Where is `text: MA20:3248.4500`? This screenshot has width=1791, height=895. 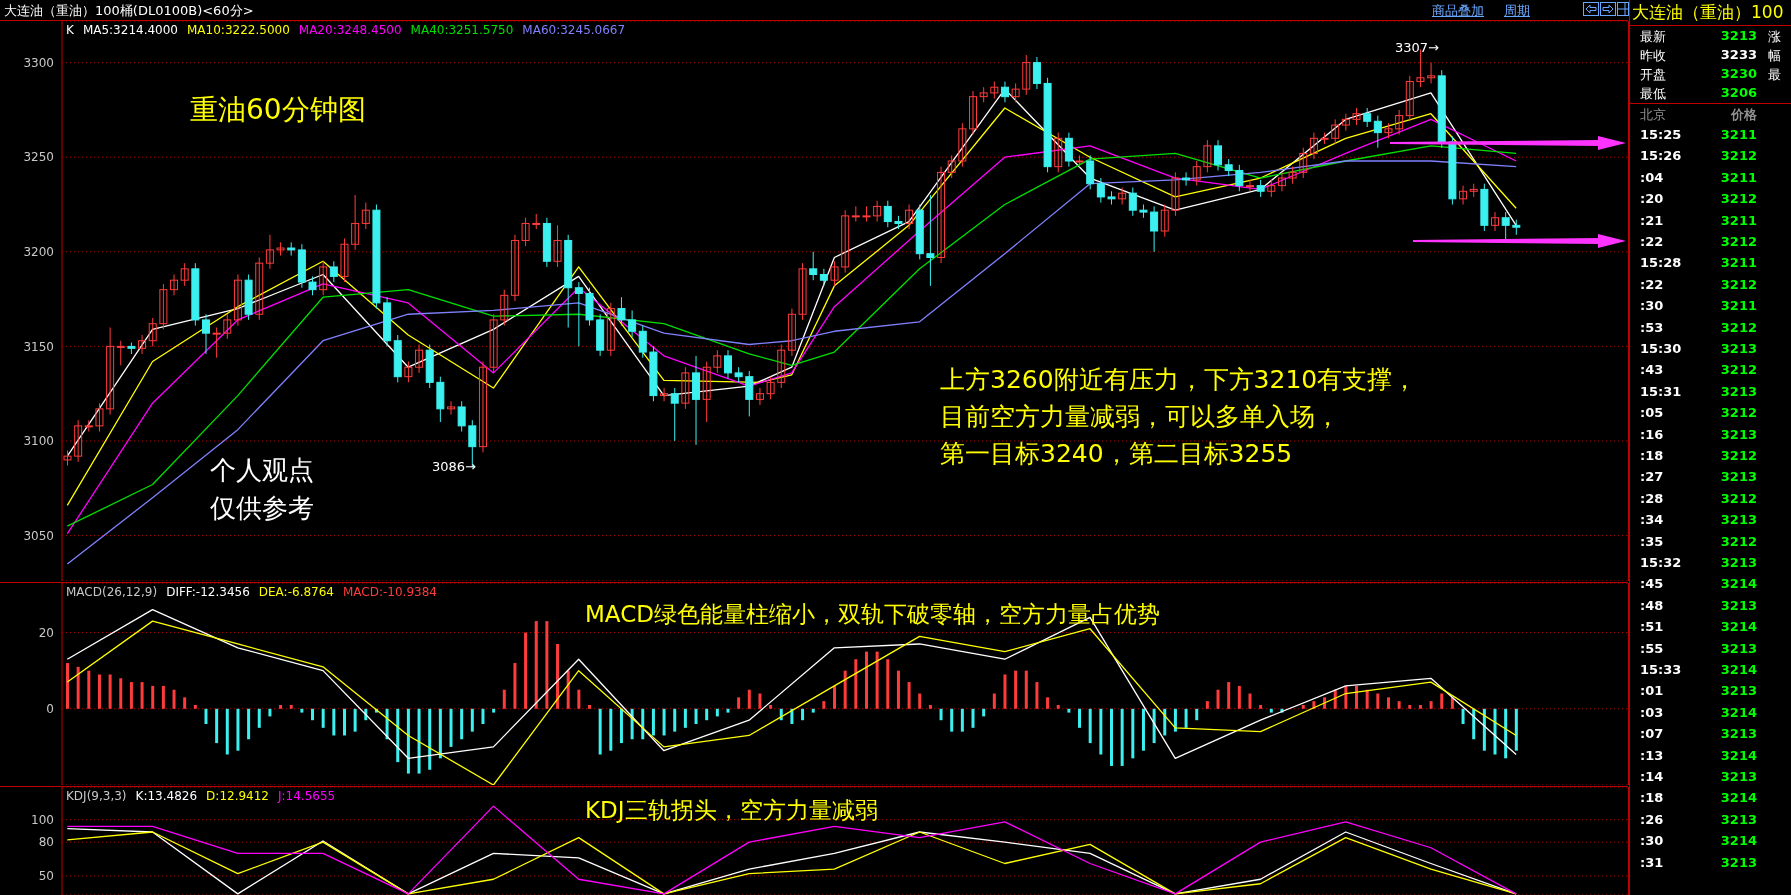 text: MA20:3248.4500 is located at coordinates (350, 30).